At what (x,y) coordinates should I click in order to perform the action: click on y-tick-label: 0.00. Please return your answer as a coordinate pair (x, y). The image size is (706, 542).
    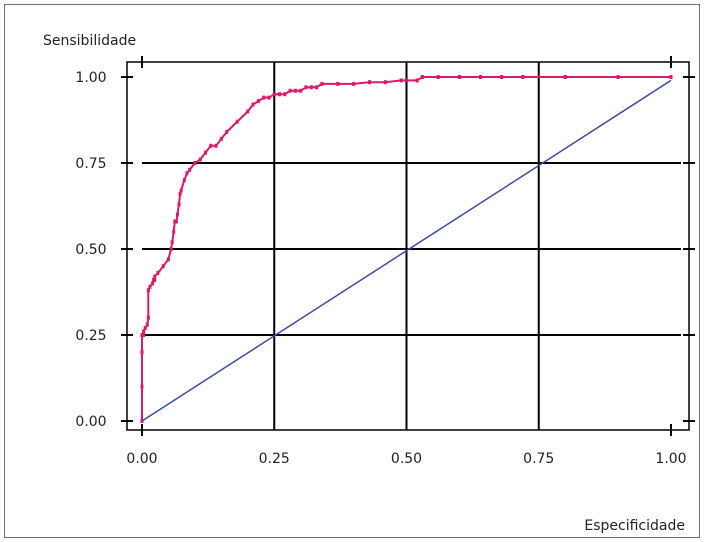
    Looking at the image, I should click on (90, 422).